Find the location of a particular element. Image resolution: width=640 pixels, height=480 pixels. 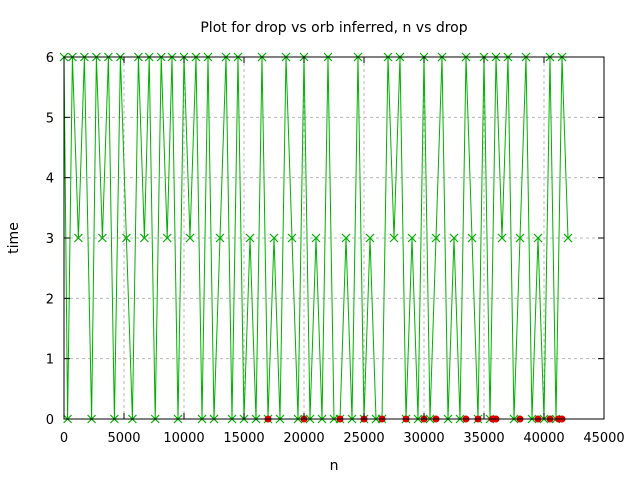

x-axis-label: n is located at coordinates (334, 466).